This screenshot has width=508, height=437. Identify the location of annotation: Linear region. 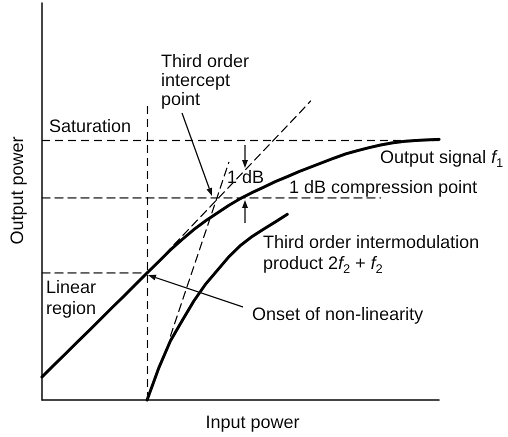
(72, 297).